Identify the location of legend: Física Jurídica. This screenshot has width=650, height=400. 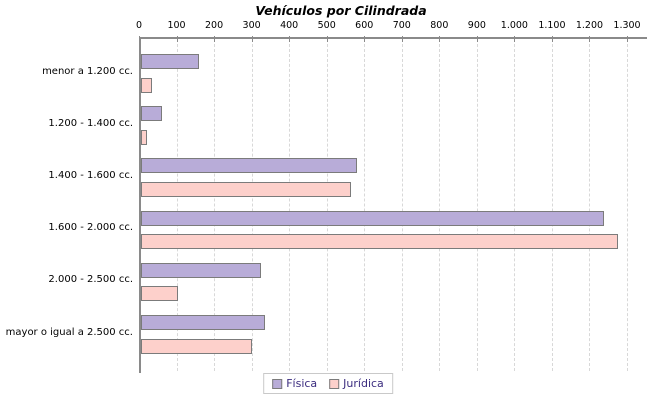
(328, 383).